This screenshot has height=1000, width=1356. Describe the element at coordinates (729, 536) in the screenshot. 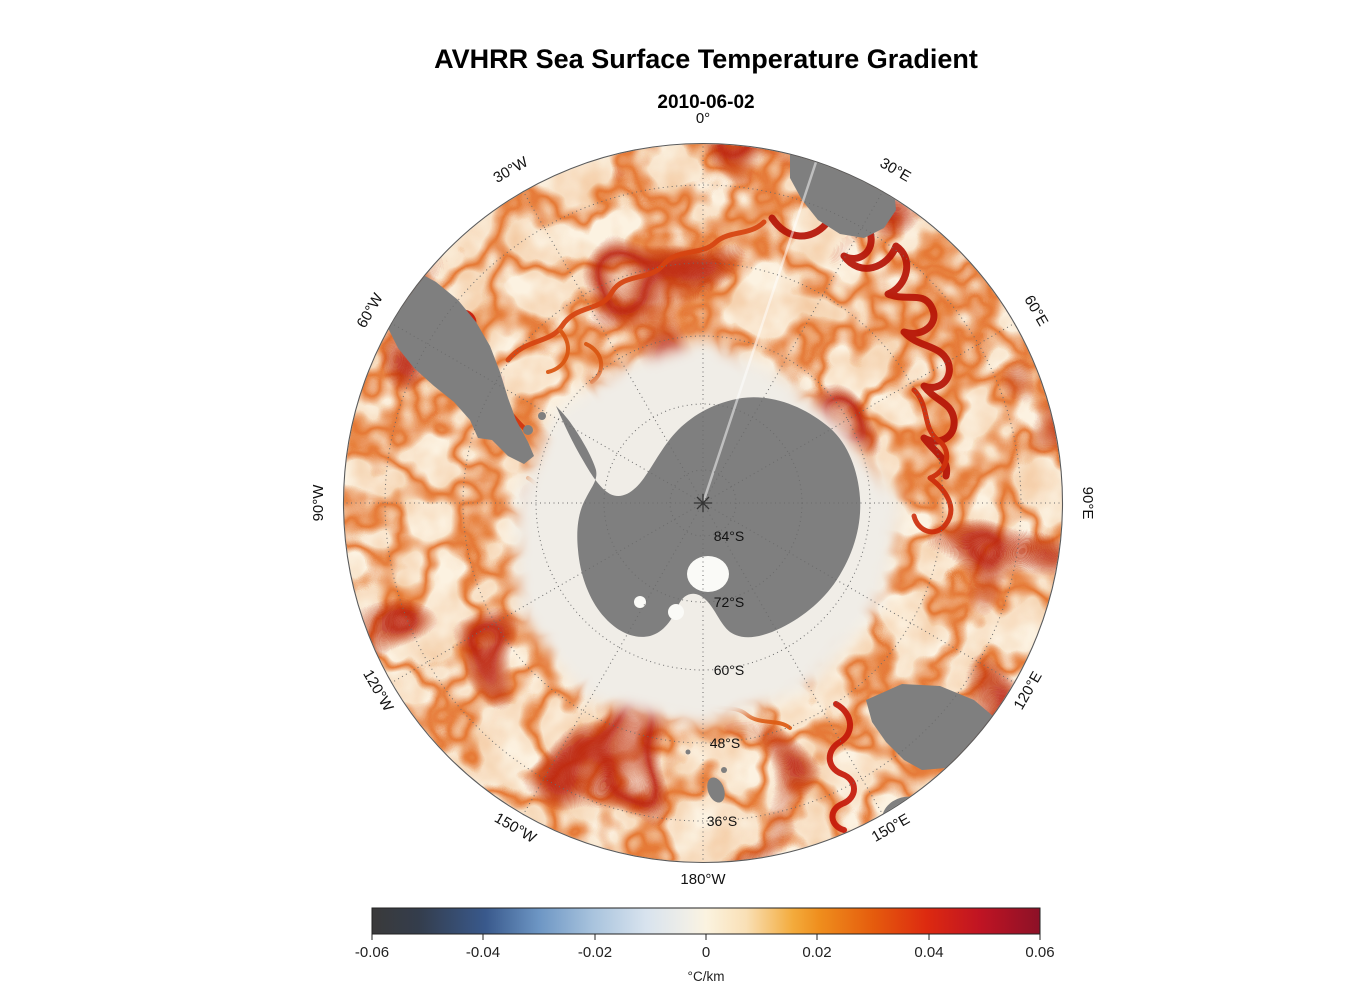

I see `parallel-label-84s: 84°S` at that location.